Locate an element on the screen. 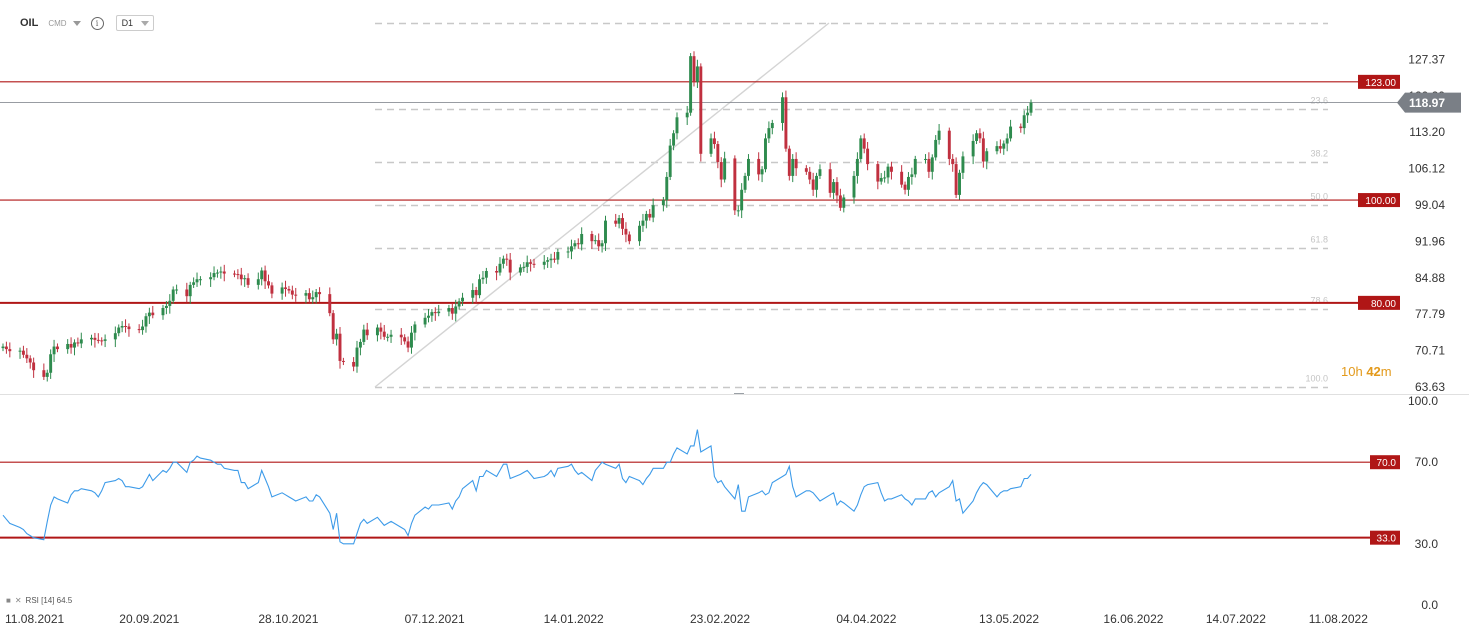  time-tick-label: 28.10.2021 is located at coordinates (288, 619).